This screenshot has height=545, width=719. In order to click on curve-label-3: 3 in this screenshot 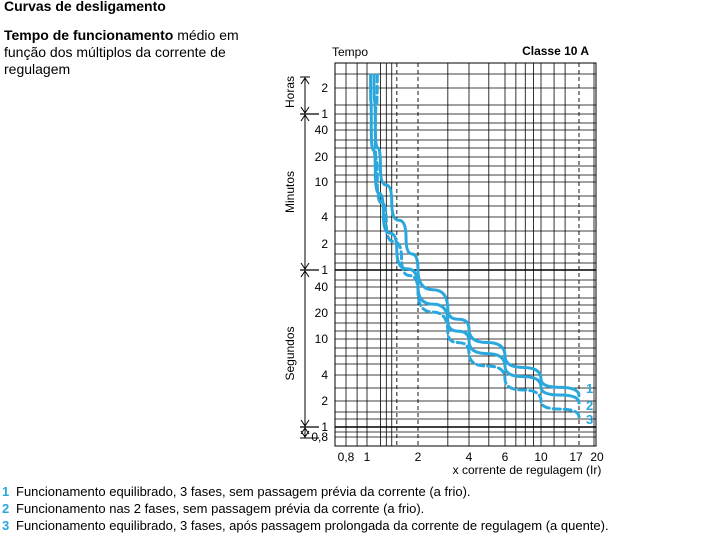, I will do `click(589, 419)`.